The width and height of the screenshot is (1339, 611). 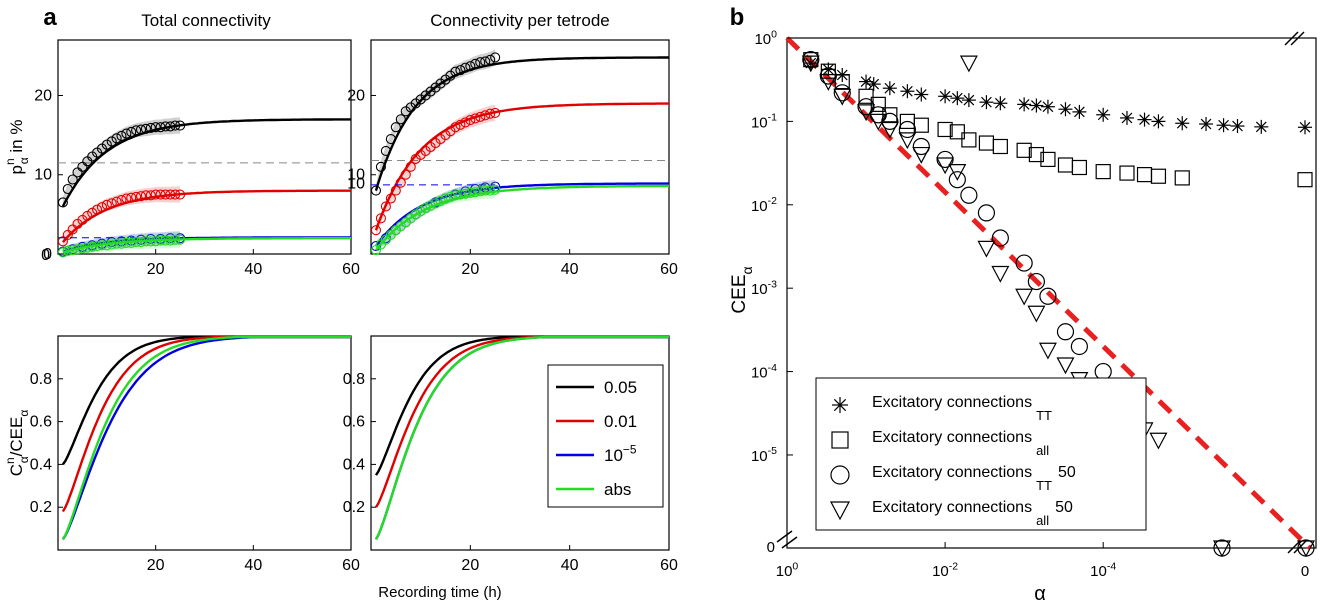 I want to click on fit-line-0.01, so click(x=521, y=166).